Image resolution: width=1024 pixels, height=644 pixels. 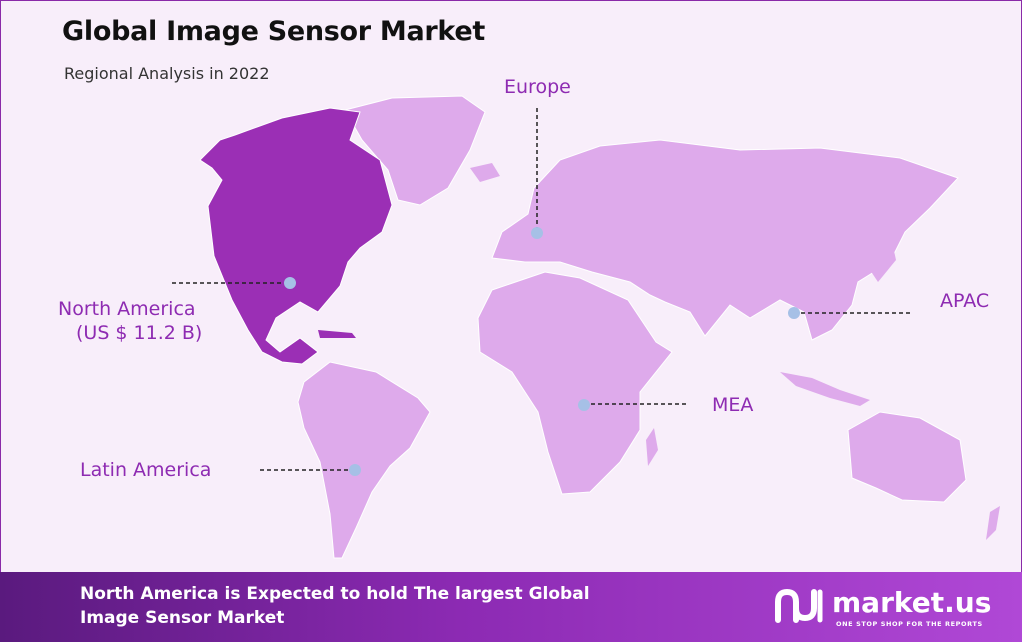 I want to click on brand-logo: market.us ONE STOP SHOP FOR THE REPORTS, so click(x=889, y=608).